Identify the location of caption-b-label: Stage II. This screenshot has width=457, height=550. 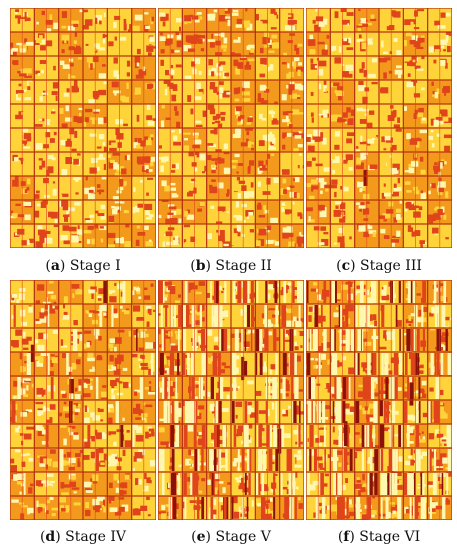
(243, 266).